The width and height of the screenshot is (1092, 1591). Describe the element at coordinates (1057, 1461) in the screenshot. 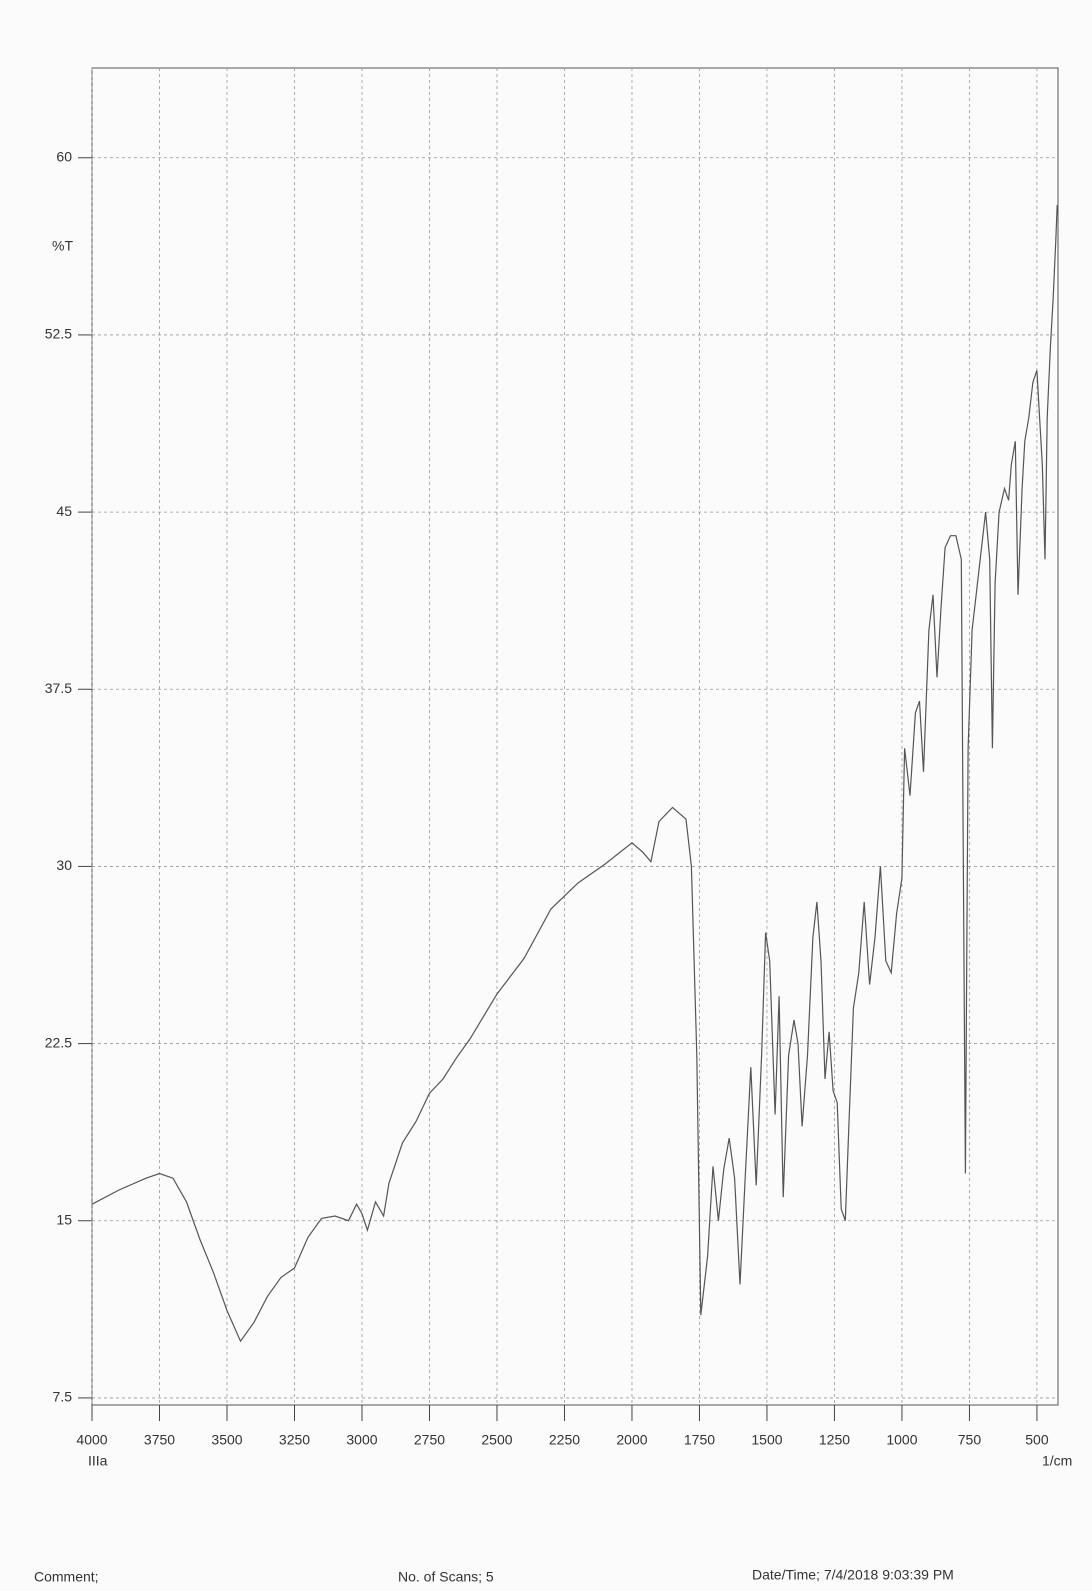

I see `x-axis-label: 1/cm` at that location.